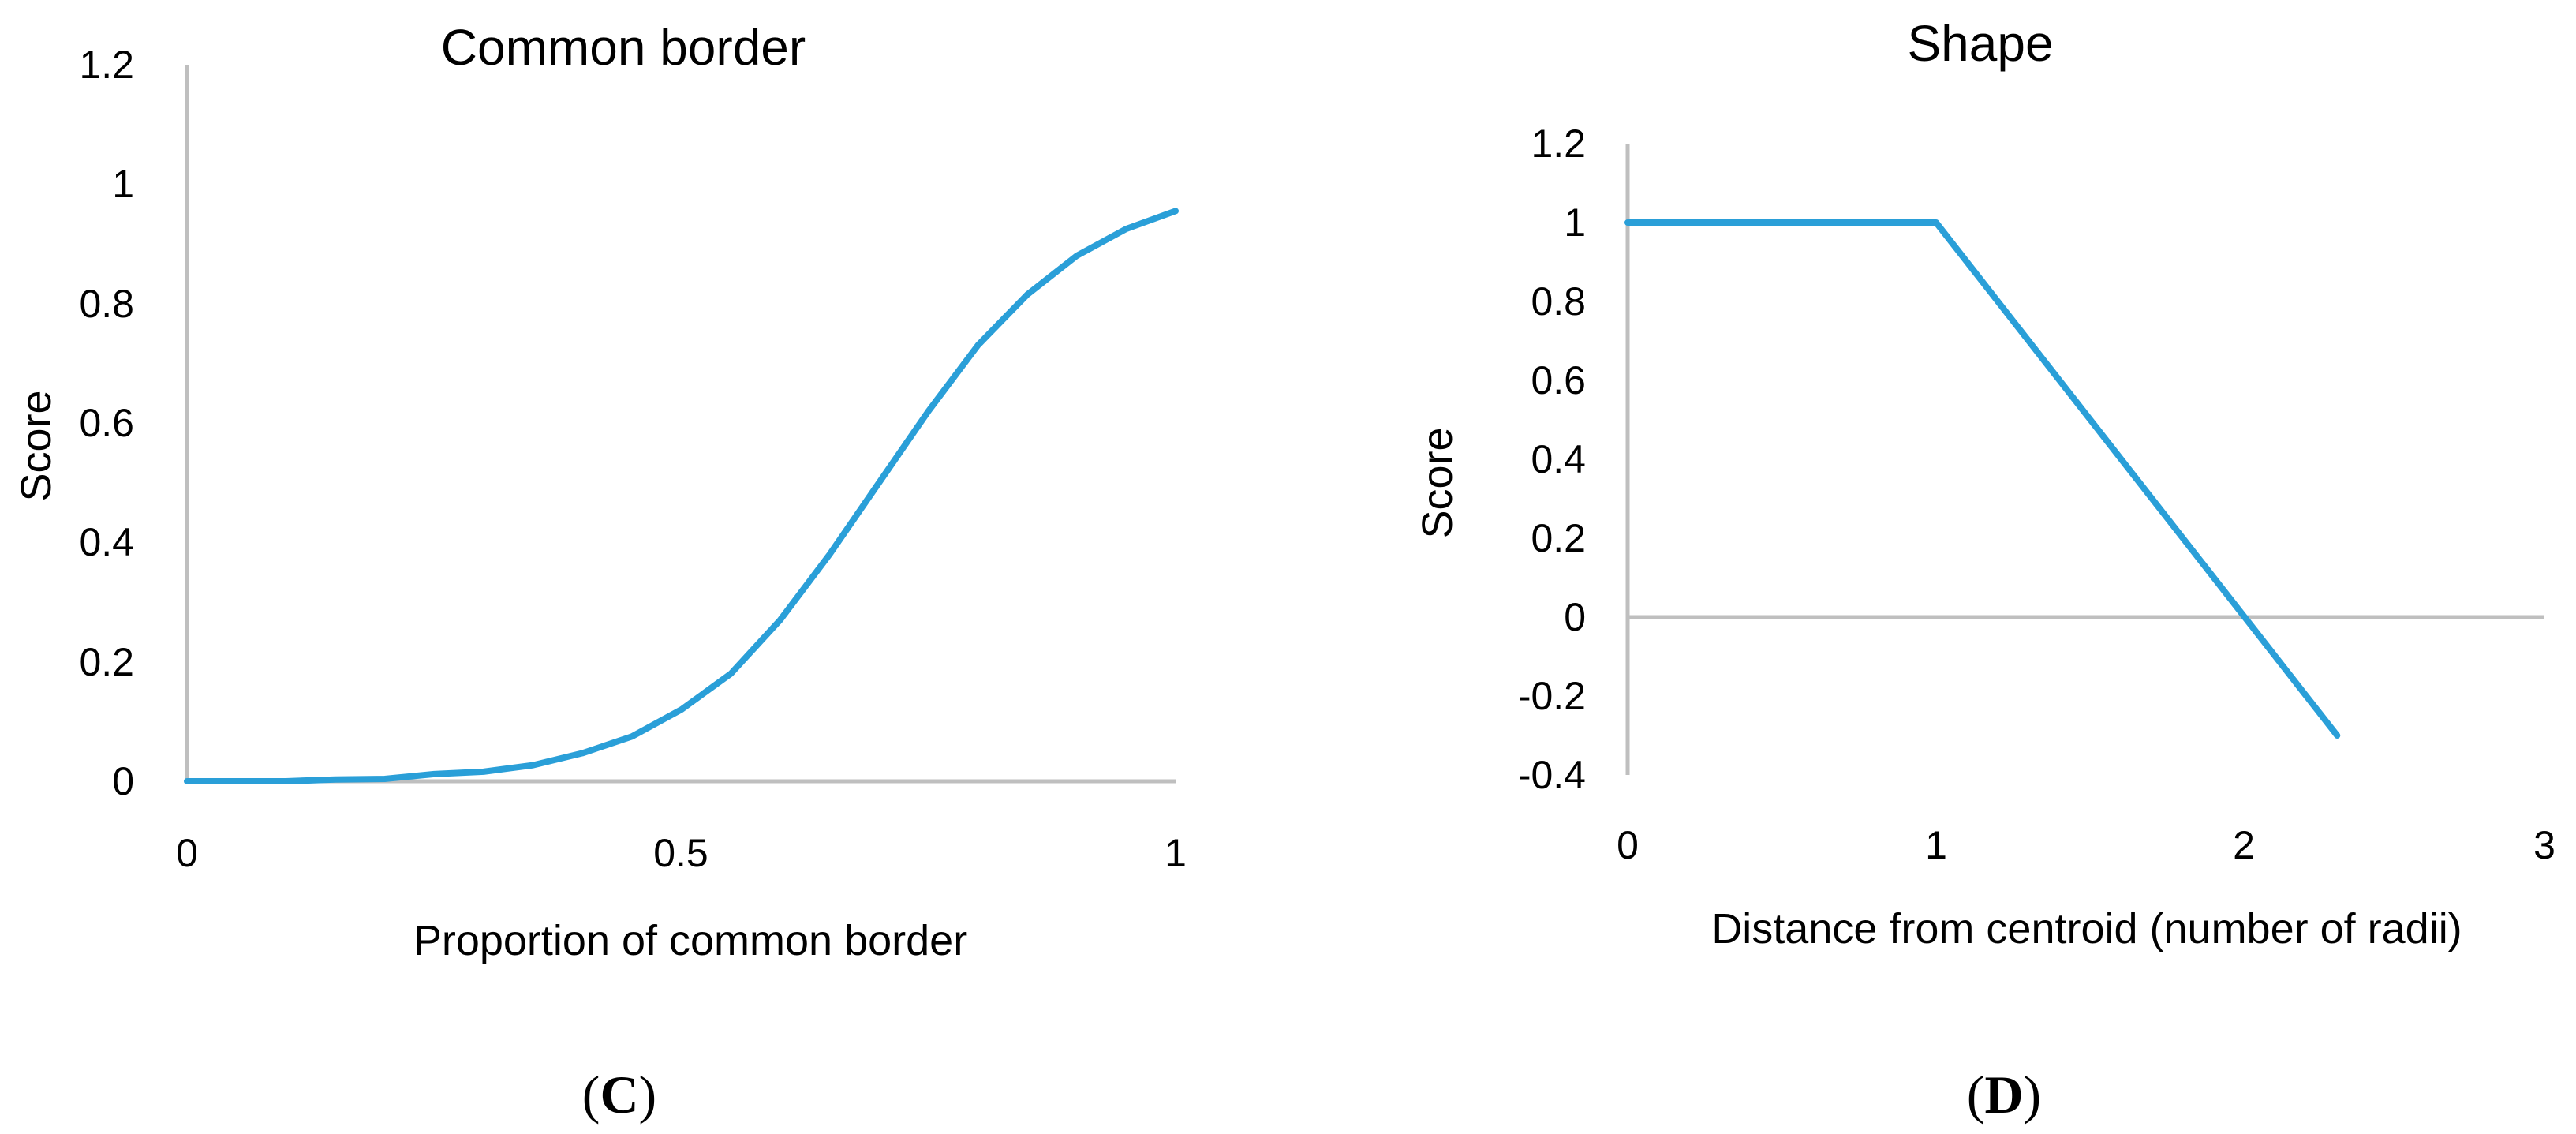 This screenshot has width=2576, height=1134. Describe the element at coordinates (107, 423) in the screenshot. I see `chart-c-y-tick: 0.6` at that location.